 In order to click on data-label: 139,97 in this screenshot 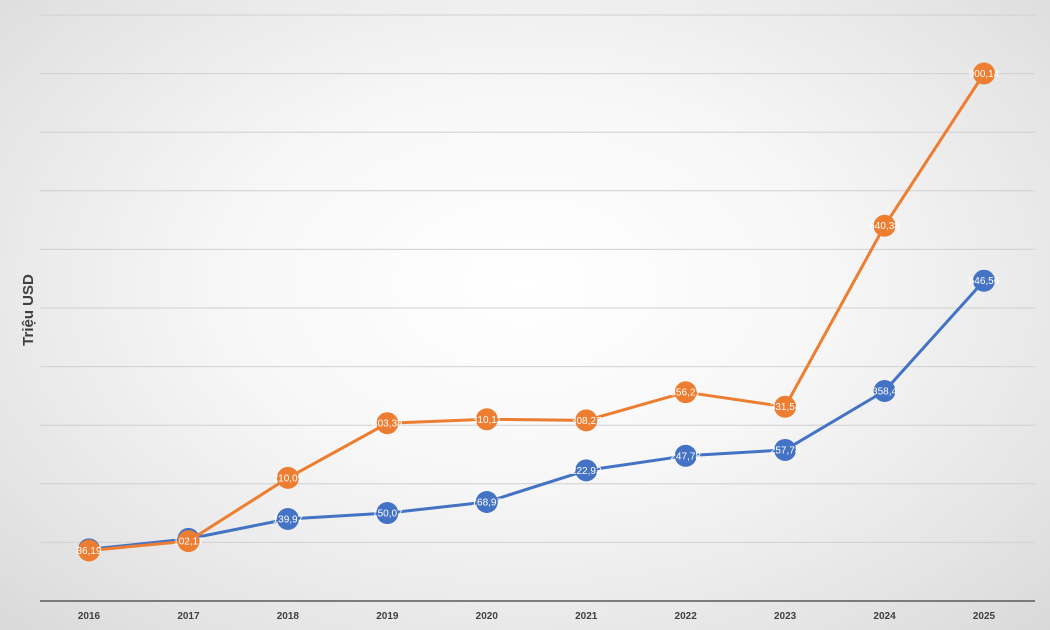, I will do `click(288, 519)`.